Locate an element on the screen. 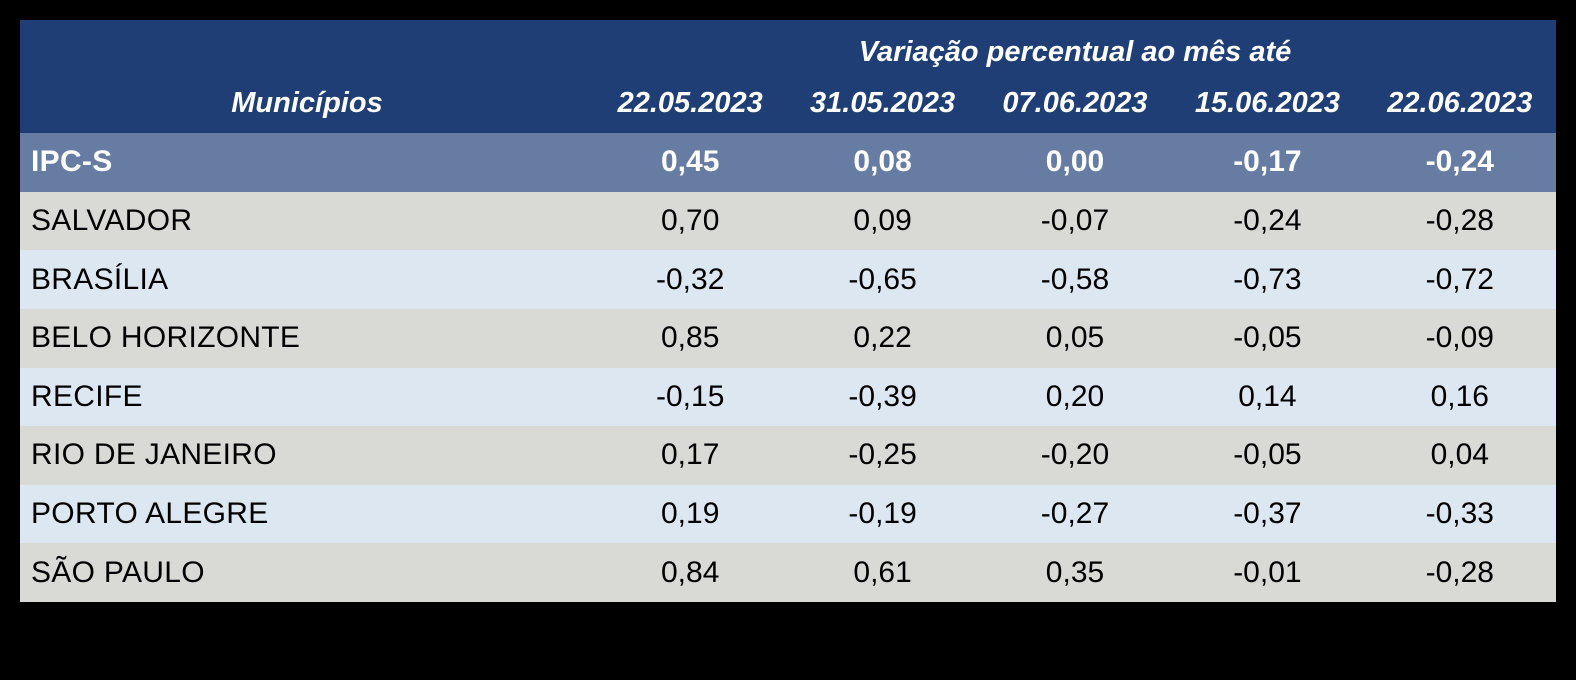 This screenshot has width=1576, height=680. table-row-ipcs: IPC-S 0,45 0,08 0,00 -0,17 -0,24 is located at coordinates (788, 162).